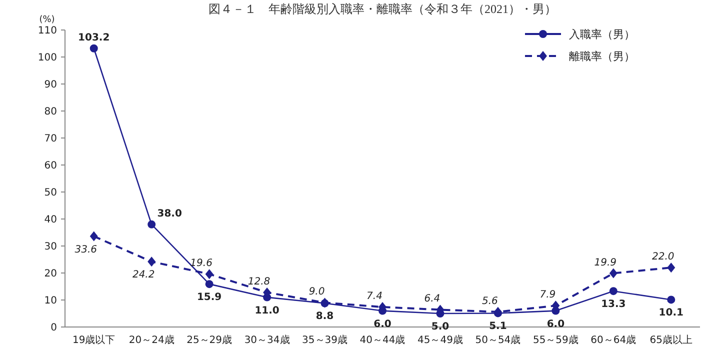 This screenshot has height=346, width=712. I want to click on y-axis-title: (%), so click(47, 20).